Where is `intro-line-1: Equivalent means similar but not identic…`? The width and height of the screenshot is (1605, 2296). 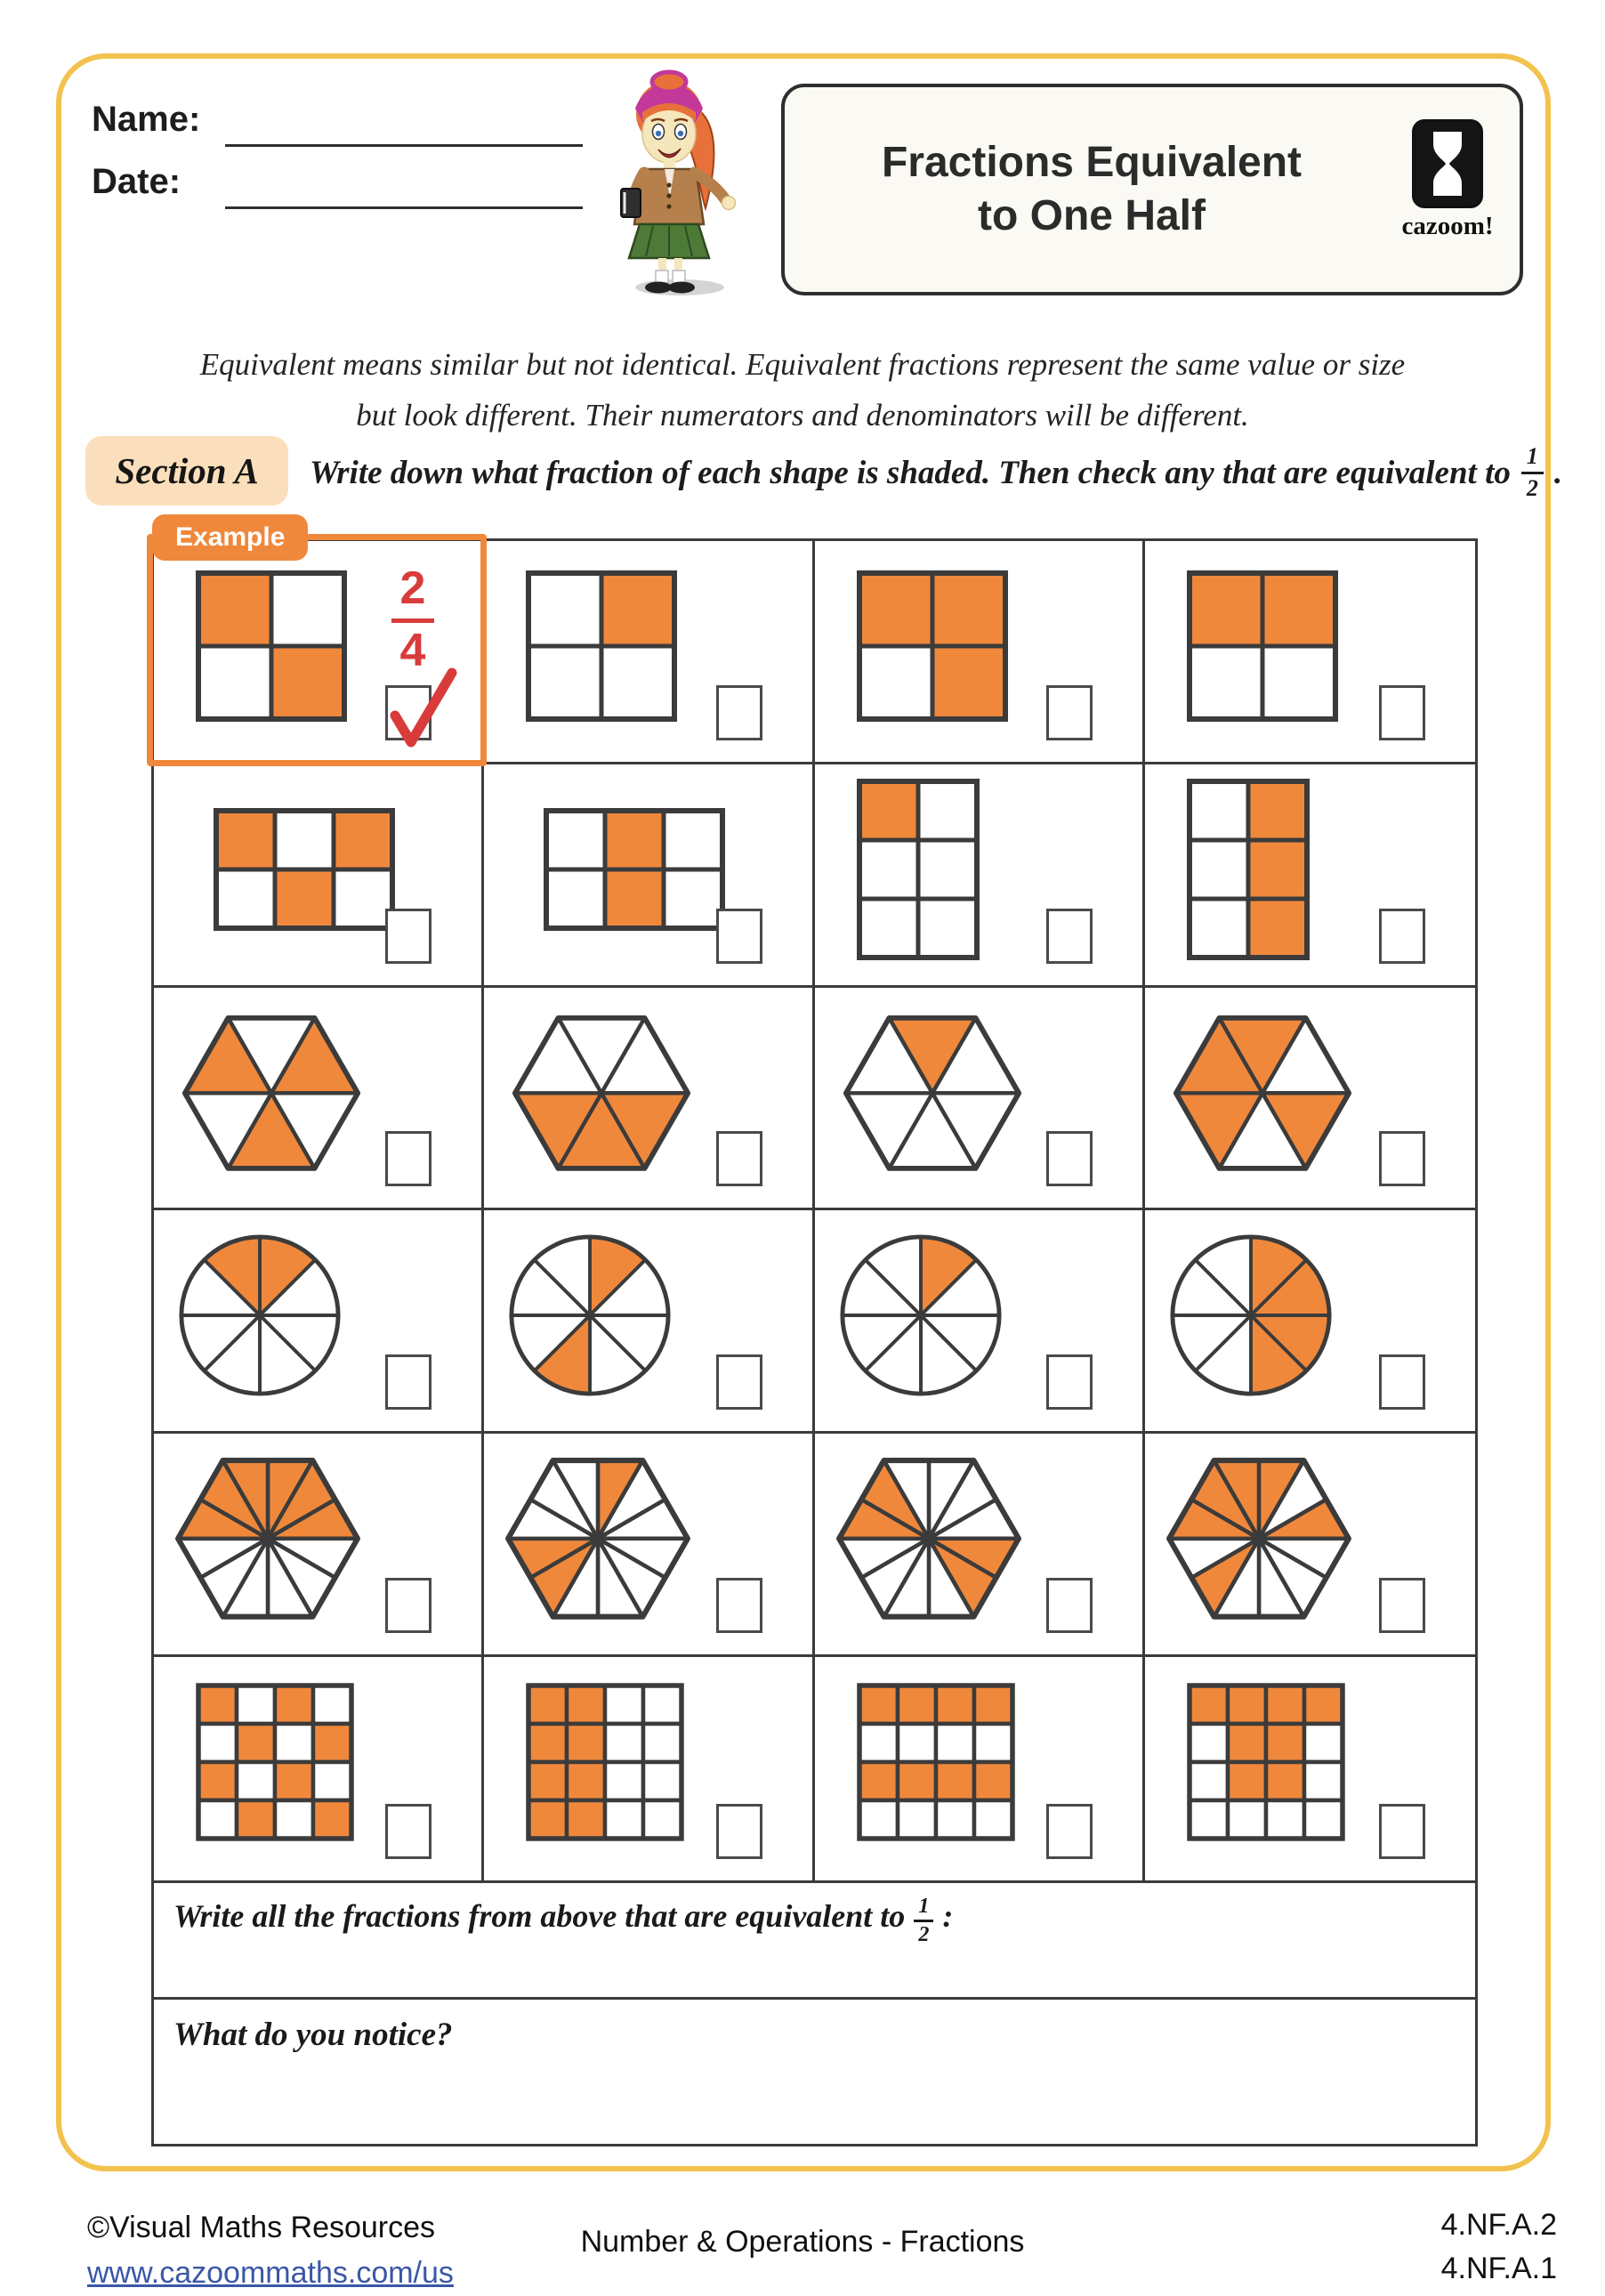 intro-line-1: Equivalent means similar but not identic… is located at coordinates (803, 364).